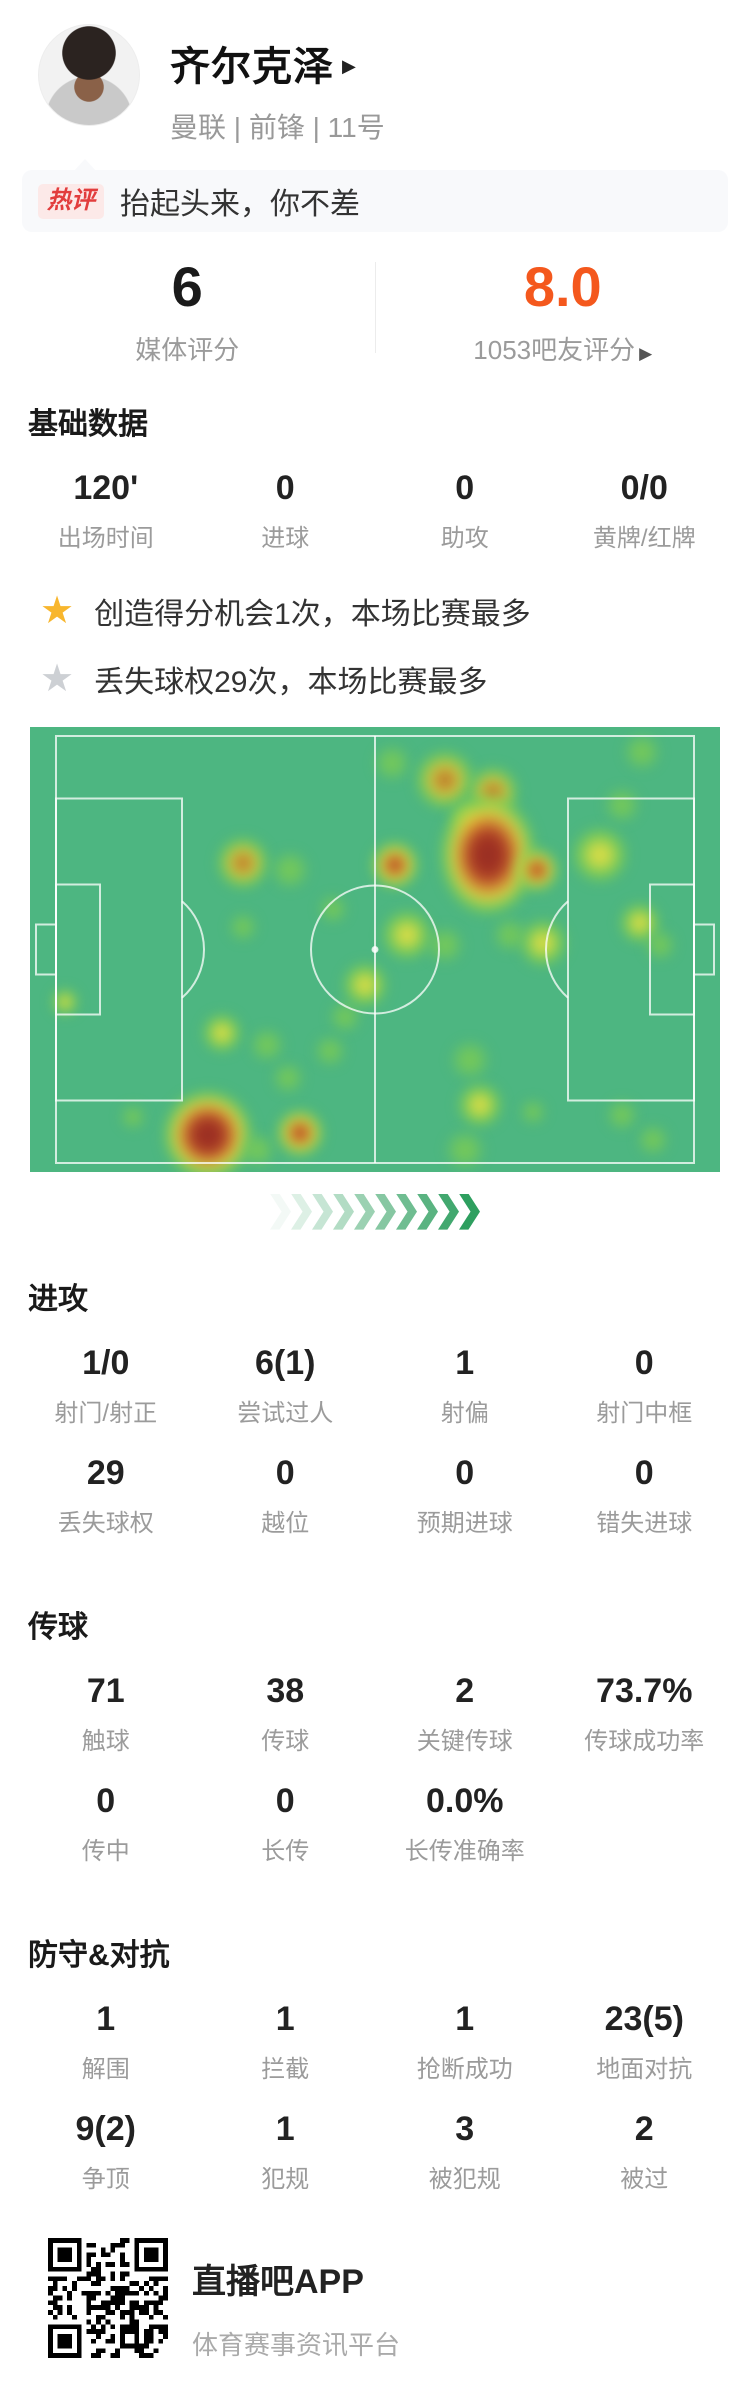 Image resolution: width=750 pixels, height=2388 pixels. Describe the element at coordinates (286, 2066) in the screenshot. I see `stat-label: 拦截` at that location.